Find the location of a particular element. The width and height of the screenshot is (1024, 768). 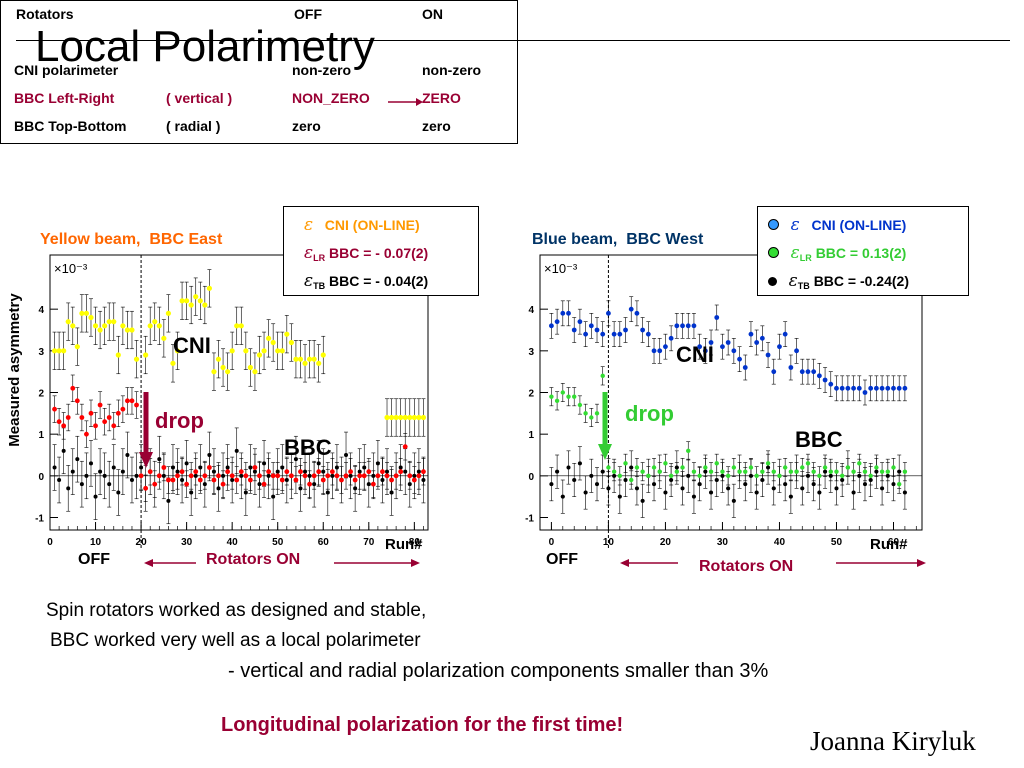

author-name: Joanna Kiryluk is located at coordinates (893, 741).